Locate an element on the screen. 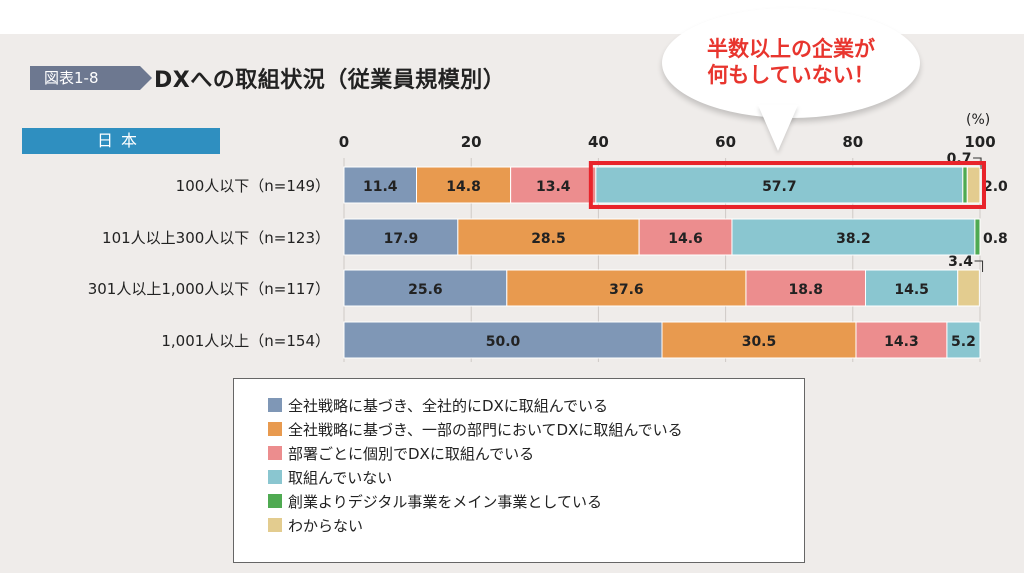 Image resolution: width=1024 pixels, height=573 pixels. data-label: 14.6 is located at coordinates (685, 239).